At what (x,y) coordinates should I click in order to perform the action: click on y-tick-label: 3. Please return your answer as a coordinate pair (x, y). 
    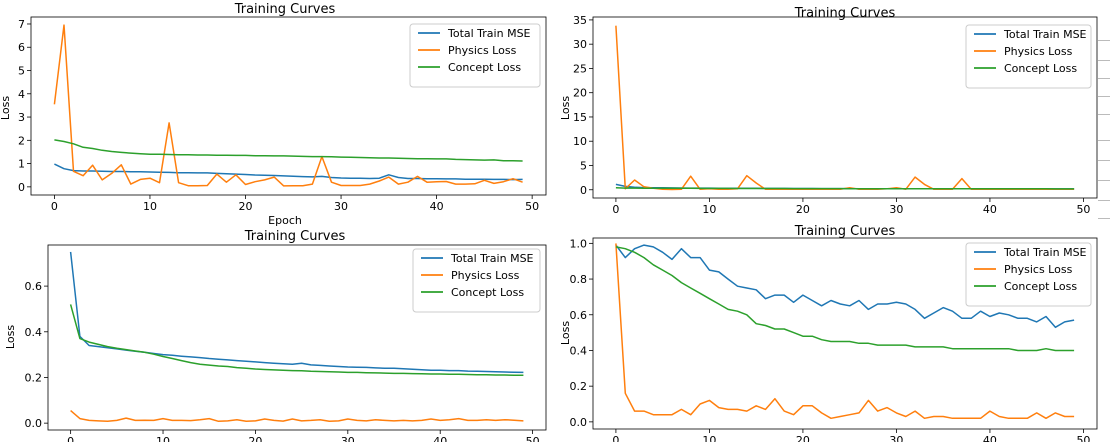
    Looking at the image, I should click on (21, 117).